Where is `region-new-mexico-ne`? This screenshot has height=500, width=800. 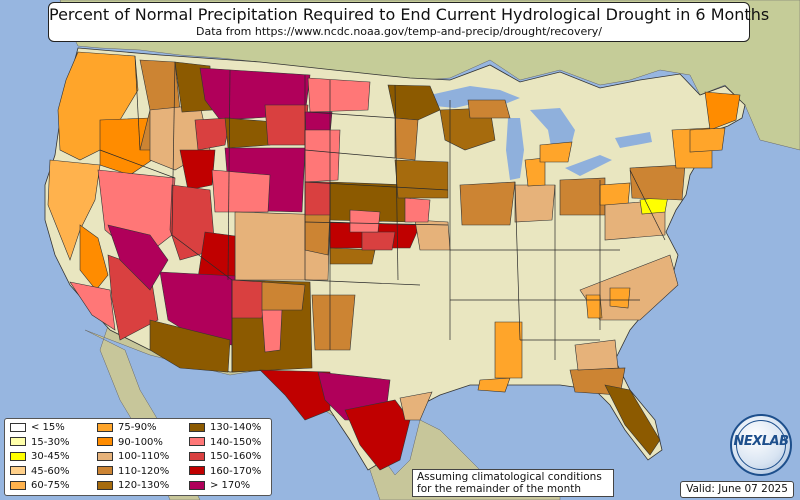
region-new-mexico-ne is located at coordinates (283, 296).